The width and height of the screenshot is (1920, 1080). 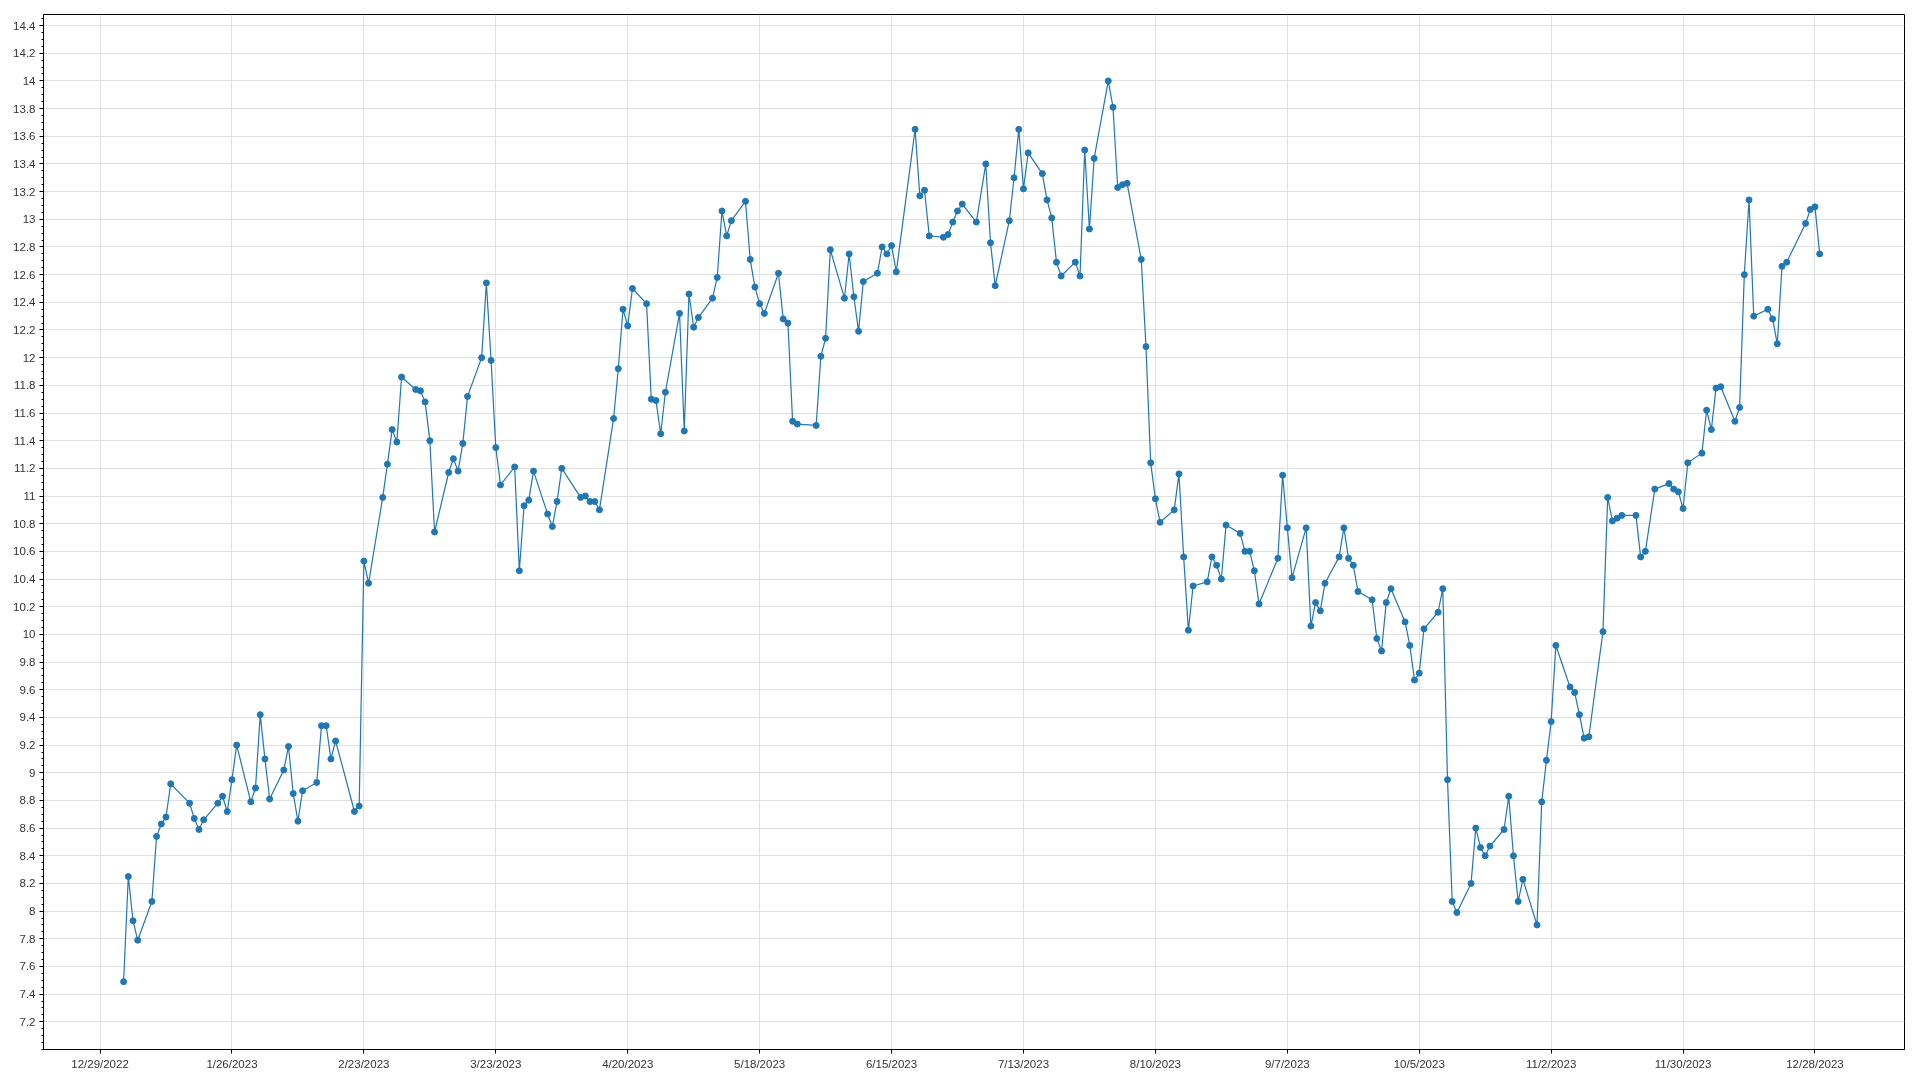 What do you see at coordinates (364, 1063) in the screenshot?
I see `x-tick-label: 2/23/2023` at bounding box center [364, 1063].